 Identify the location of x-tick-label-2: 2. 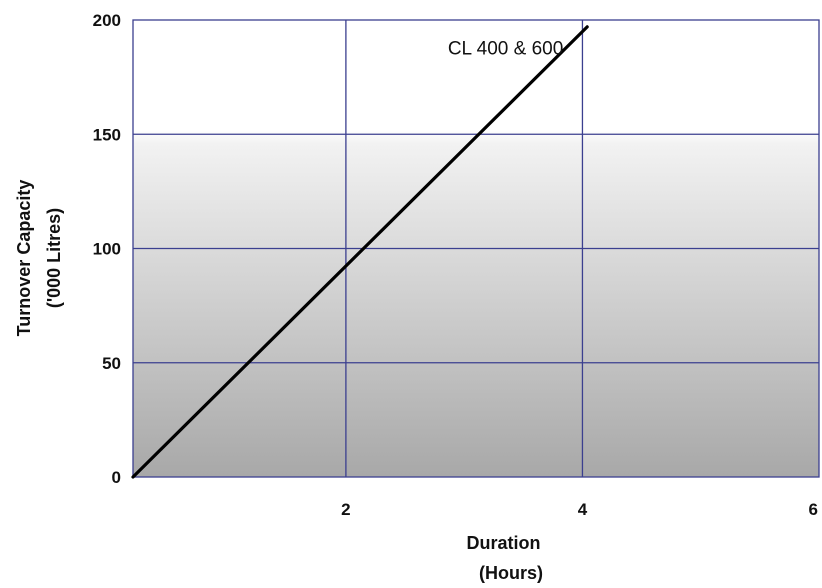
(345, 509).